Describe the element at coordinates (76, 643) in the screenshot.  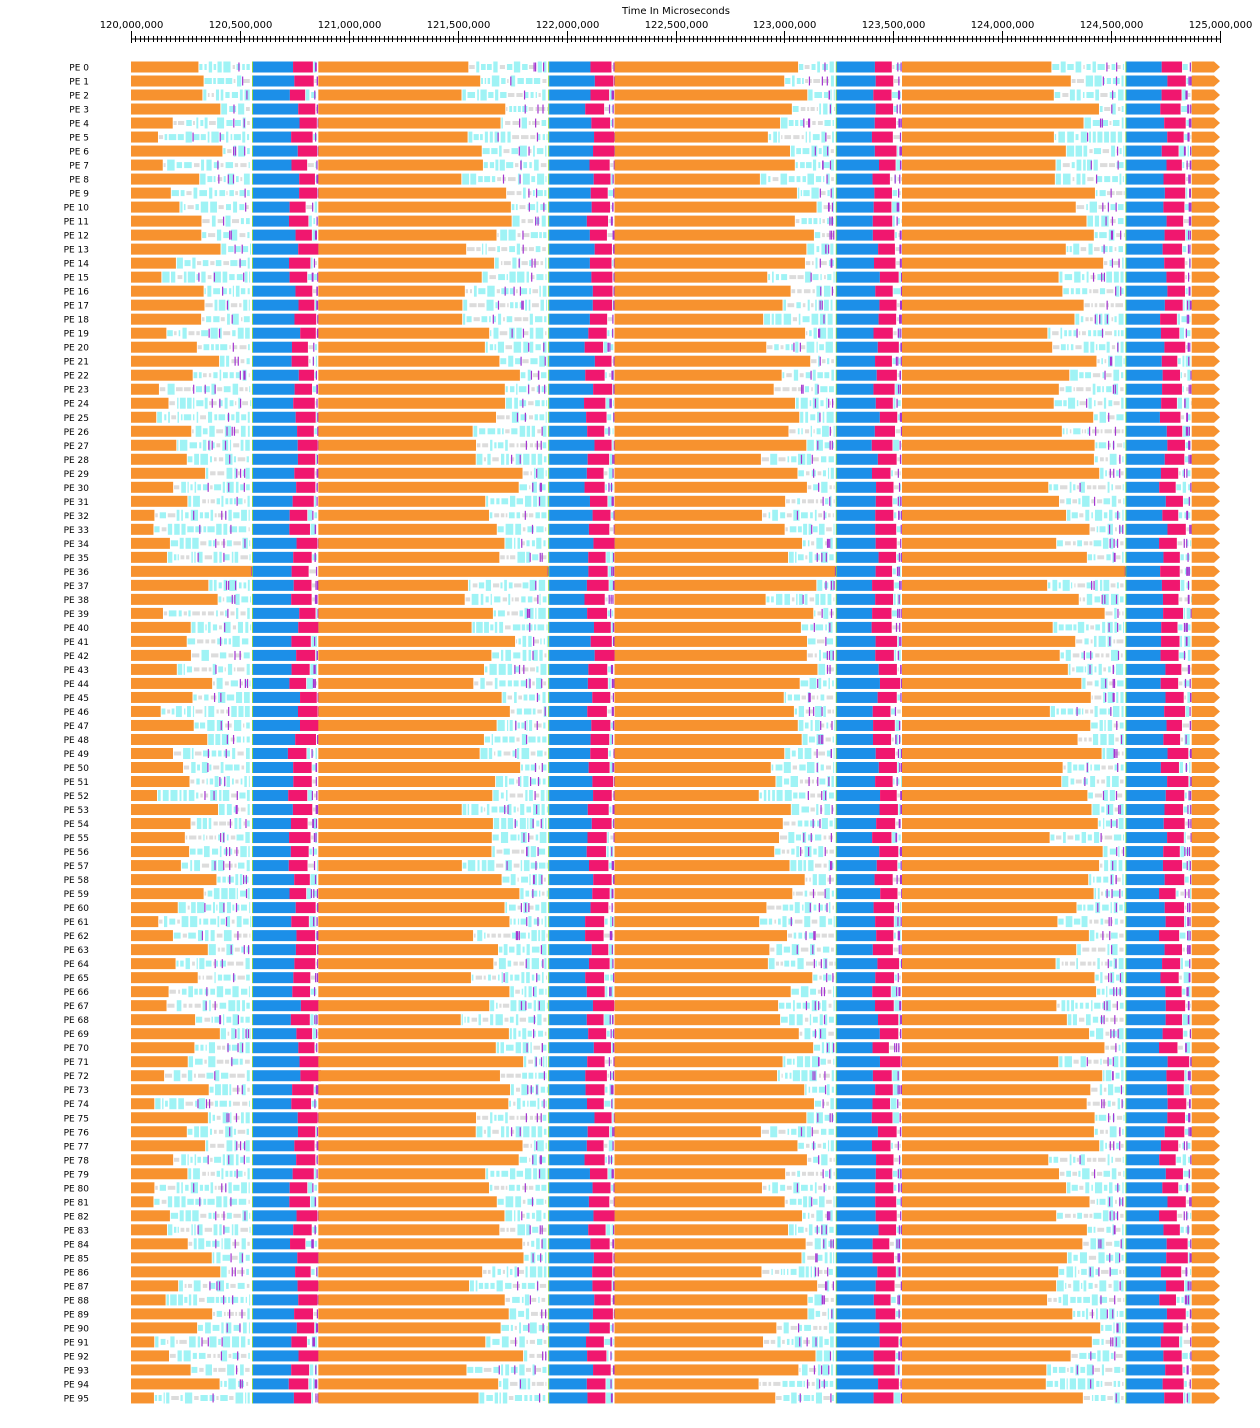
I see `pe-label: PE 41` at that location.